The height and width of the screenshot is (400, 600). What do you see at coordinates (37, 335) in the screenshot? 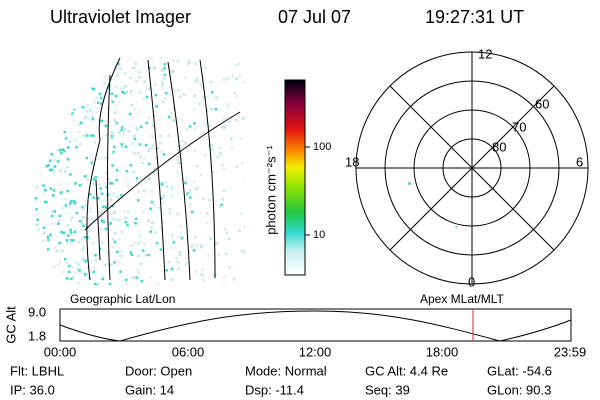
I see `y-label: 1.8` at bounding box center [37, 335].